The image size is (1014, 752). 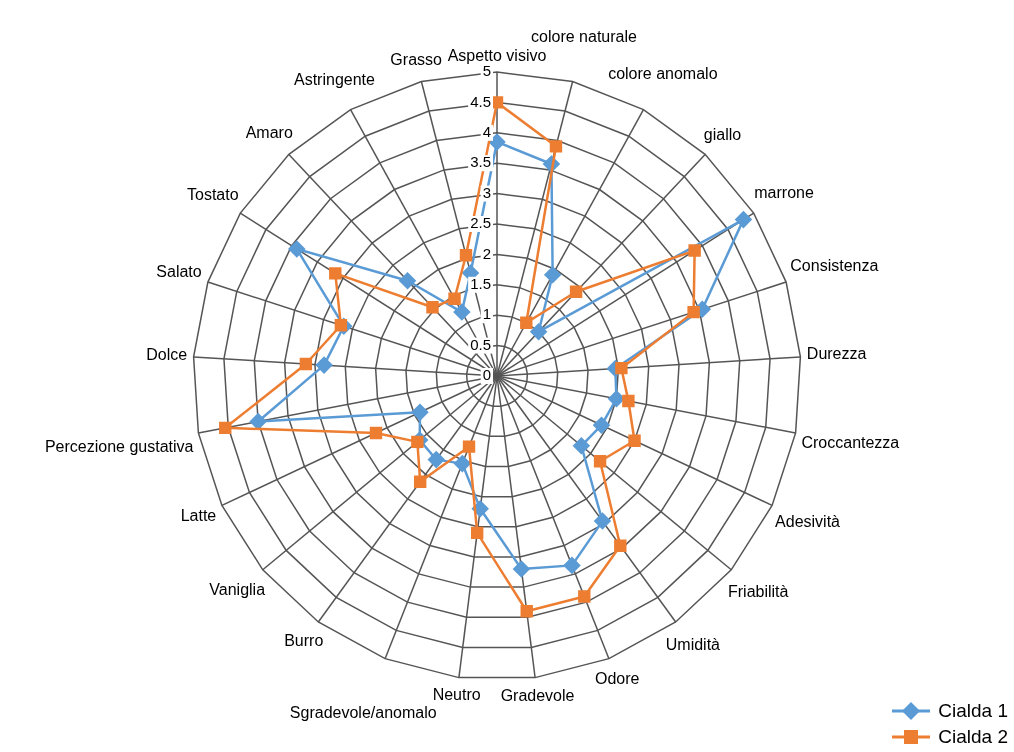 What do you see at coordinates (537, 696) in the screenshot?
I see `spoke-label: Gradevole` at bounding box center [537, 696].